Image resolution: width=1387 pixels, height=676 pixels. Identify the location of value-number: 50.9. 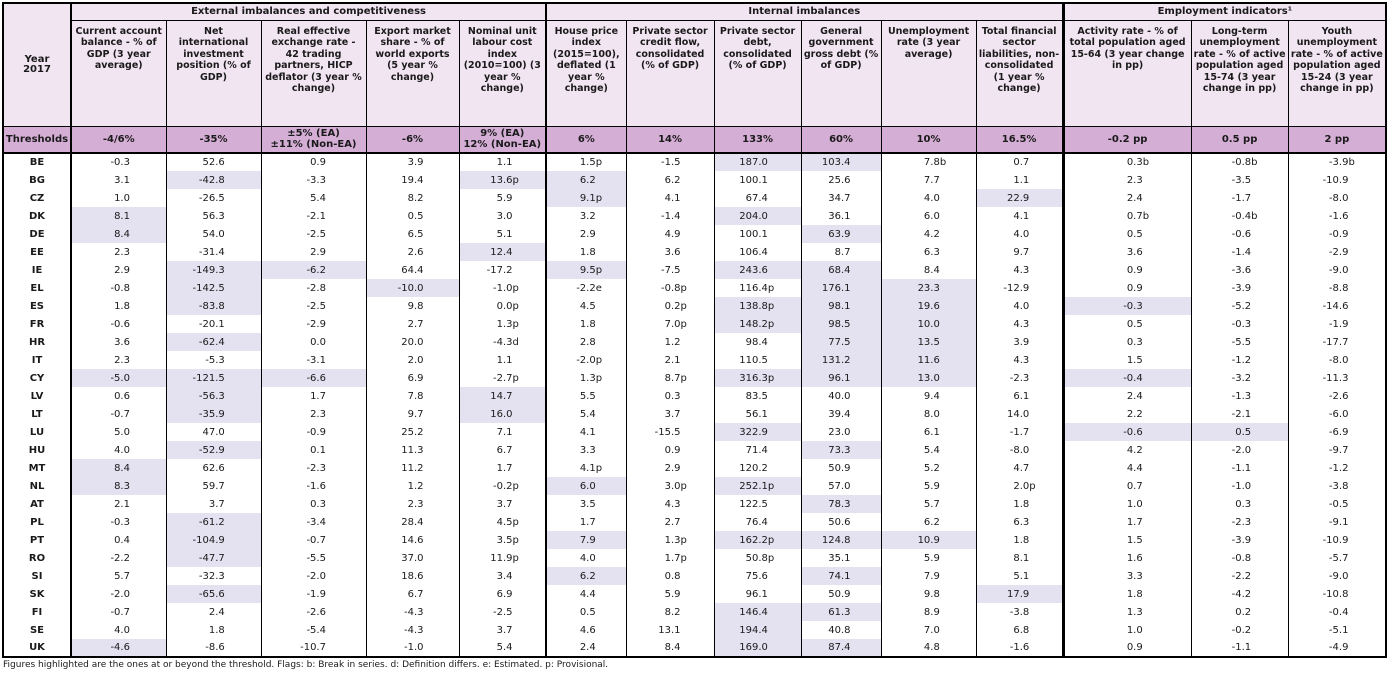
(839, 468).